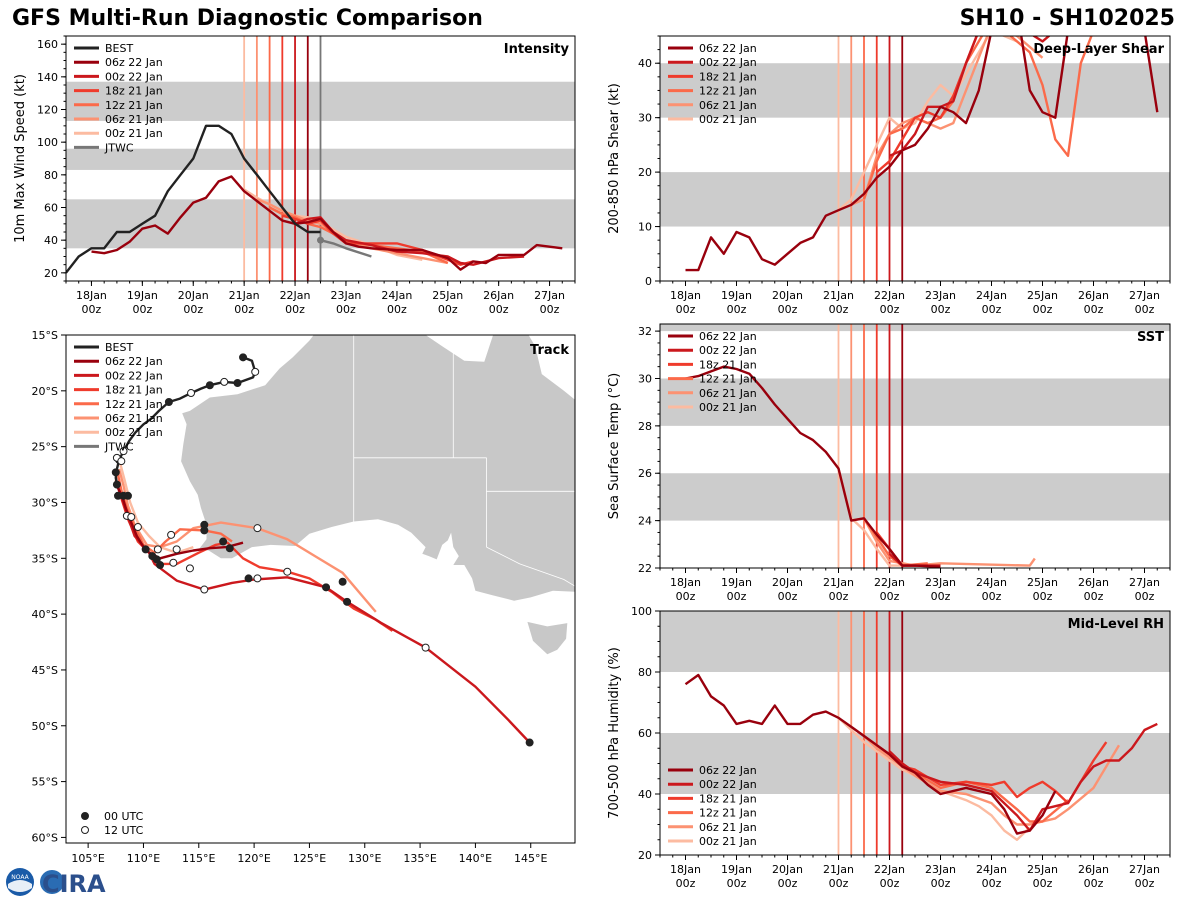 Image resolution: width=1200 pixels, height=902 pixels. I want to click on marker-legend-label: 00 UTC, so click(124, 816).